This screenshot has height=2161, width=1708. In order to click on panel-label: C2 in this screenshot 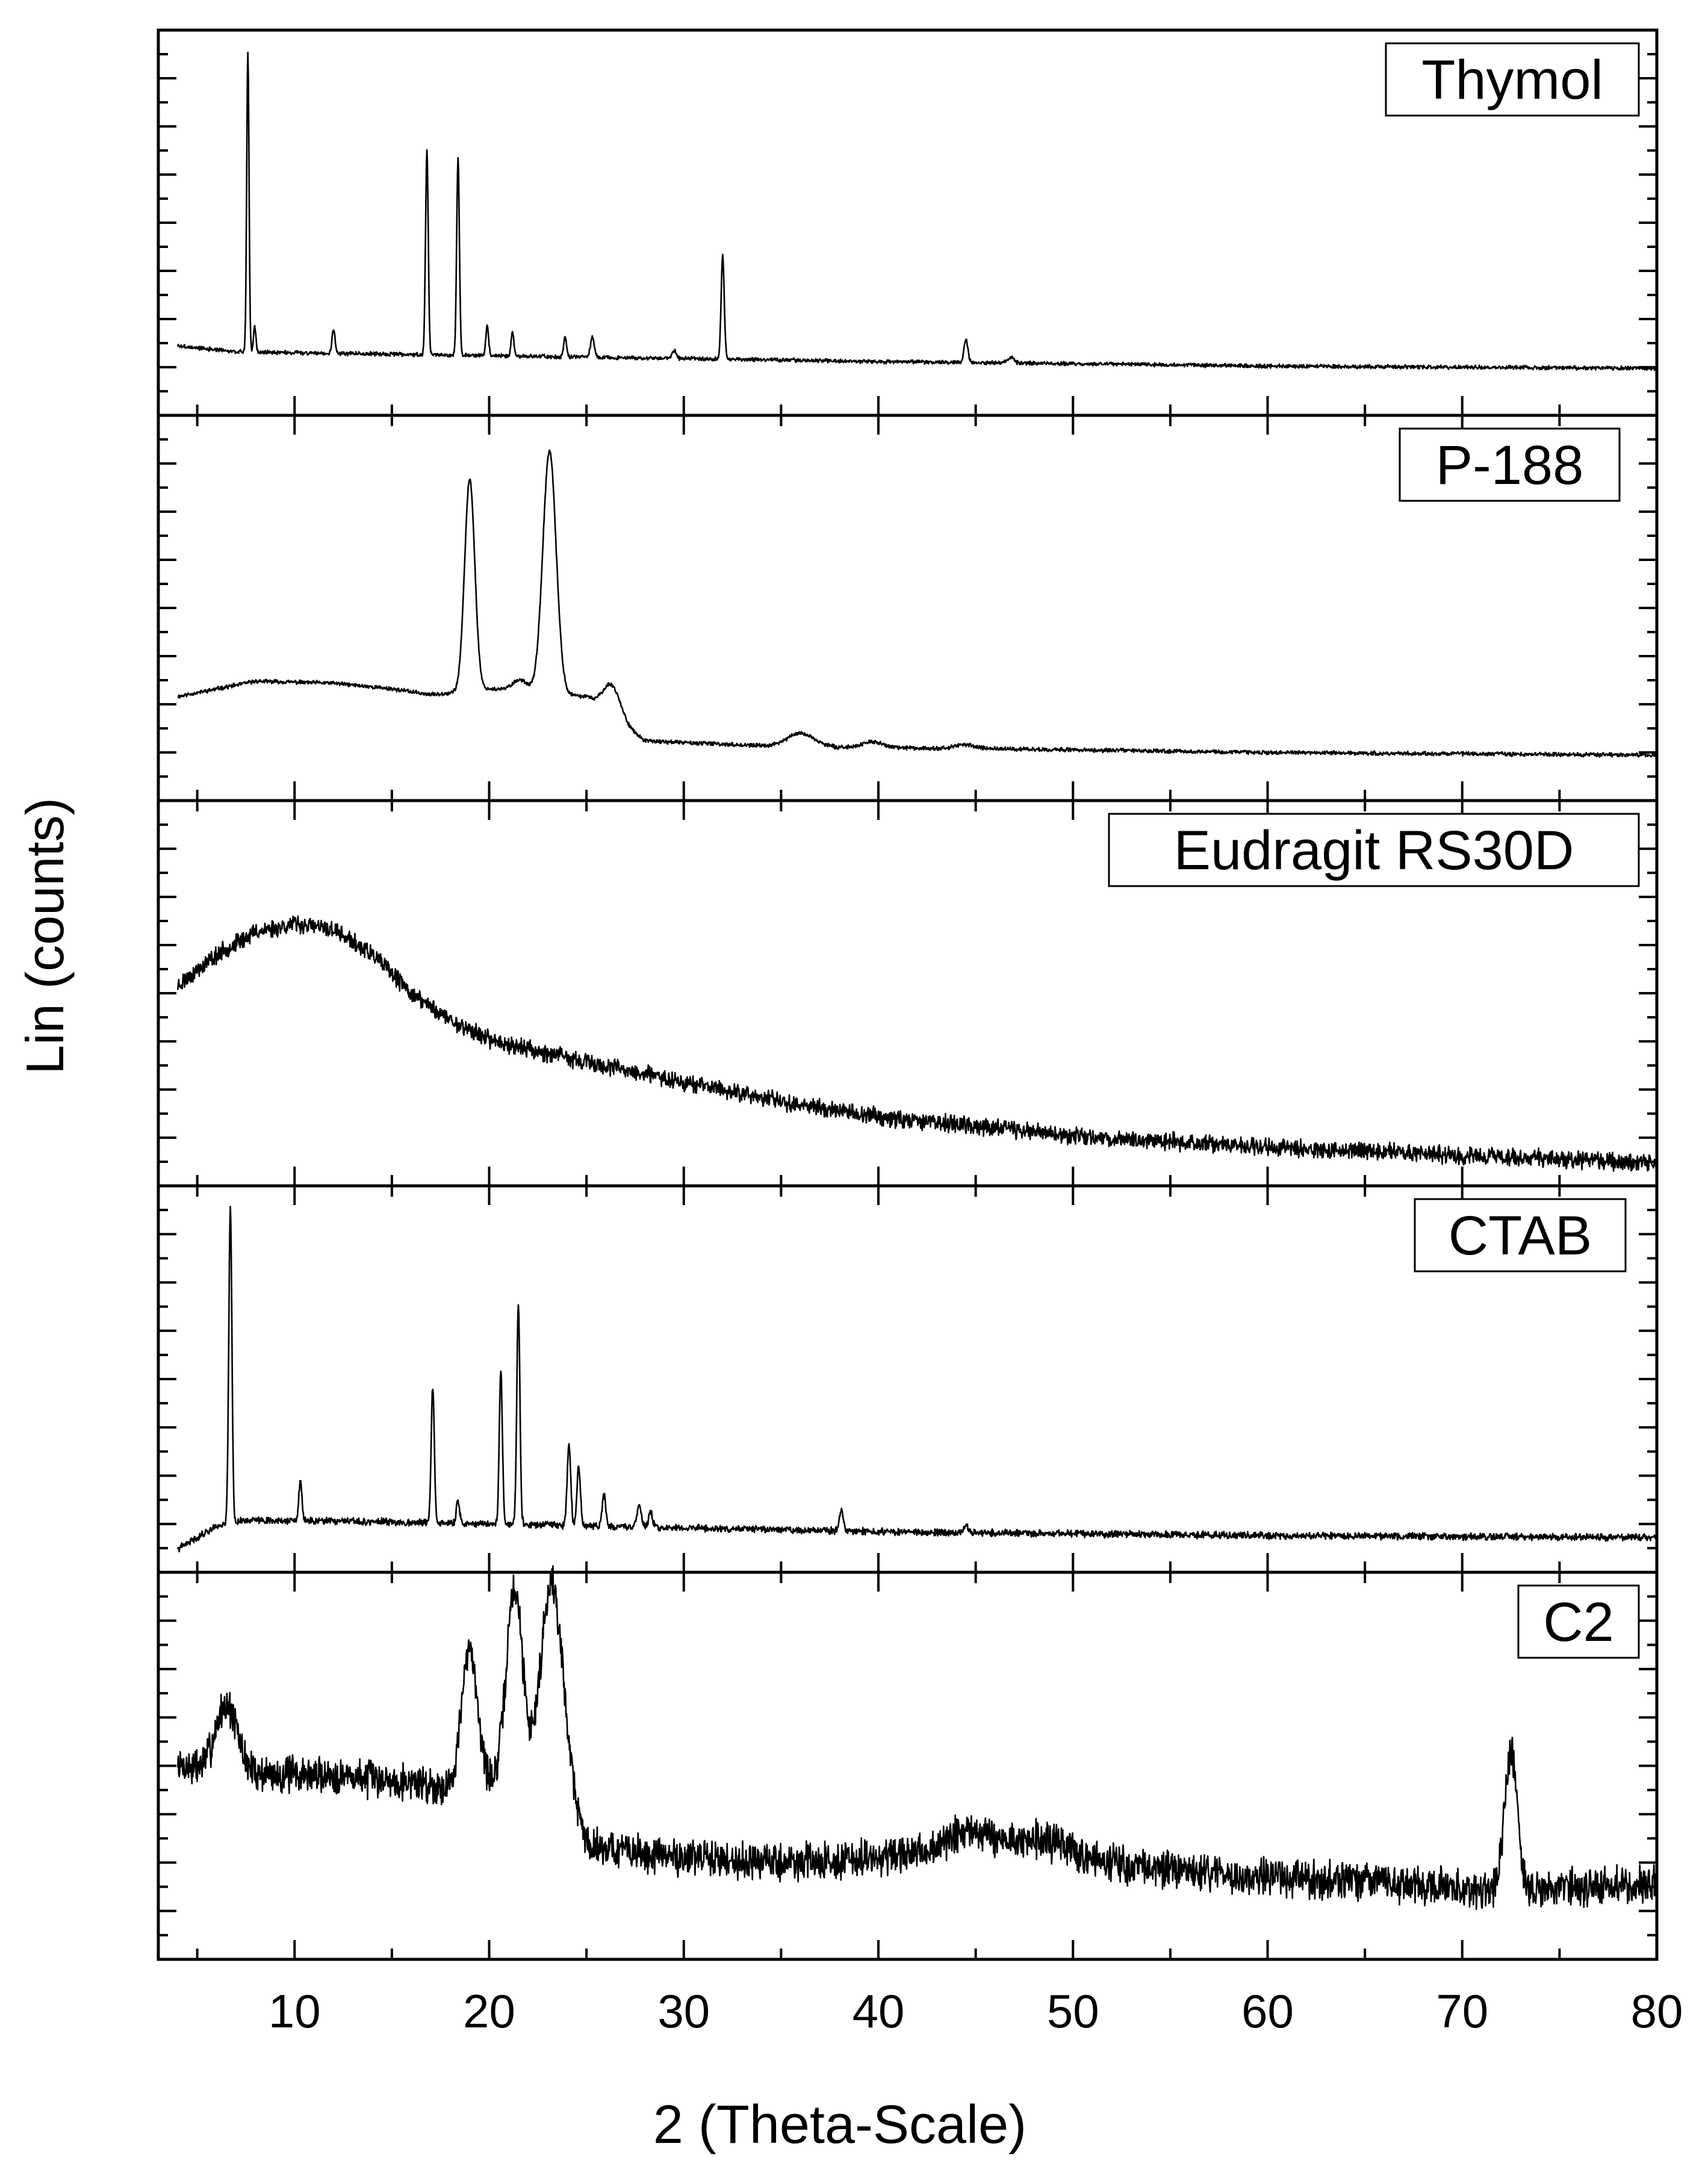, I will do `click(1578, 1622)`.